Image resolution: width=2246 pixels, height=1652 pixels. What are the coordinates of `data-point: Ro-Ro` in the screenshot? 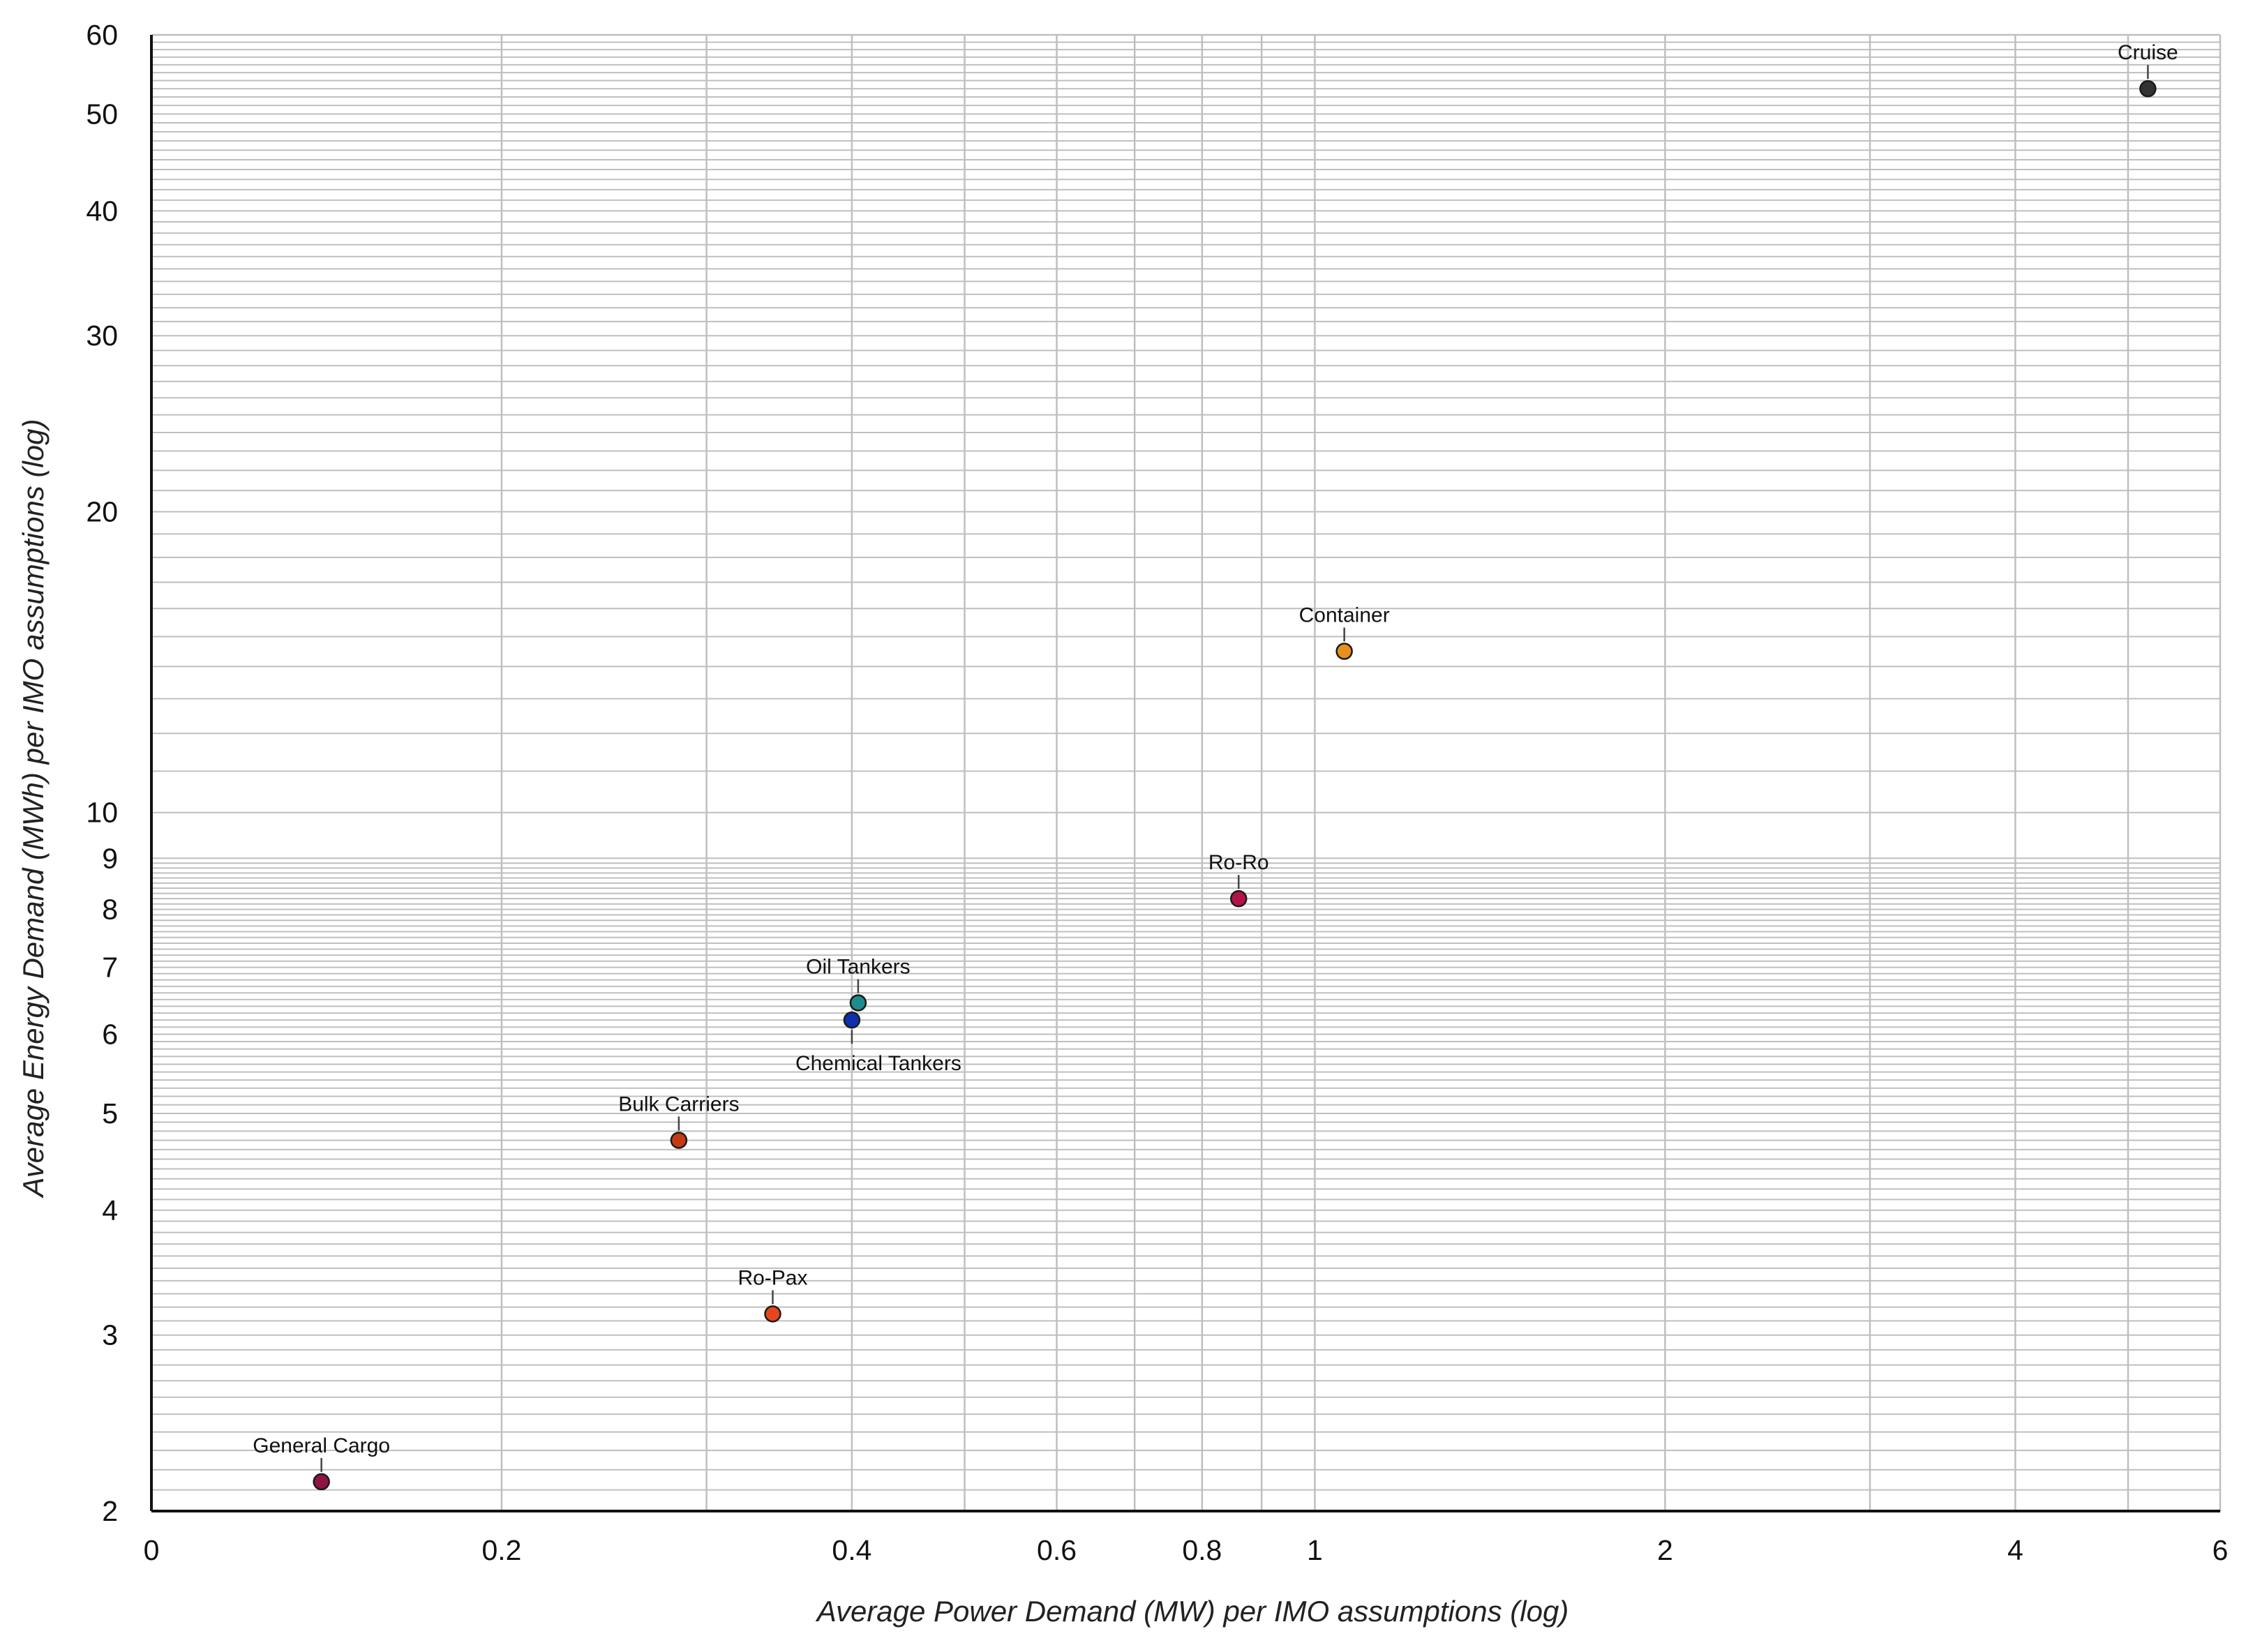 It's located at (1238, 879).